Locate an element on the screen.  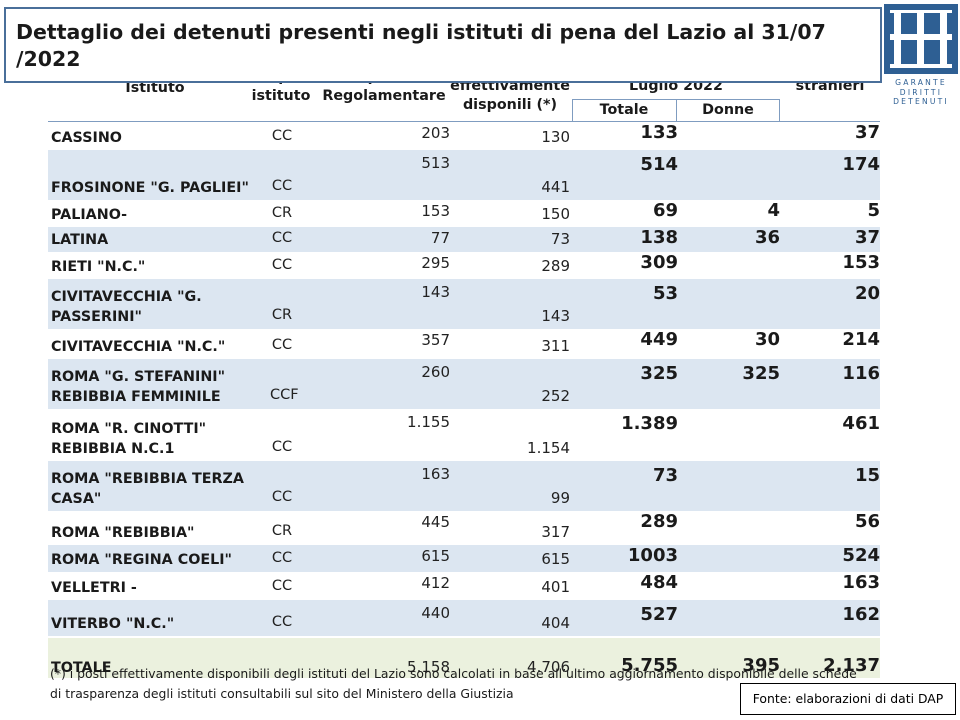
stranieri-cell: 214 is located at coordinates (861, 339).